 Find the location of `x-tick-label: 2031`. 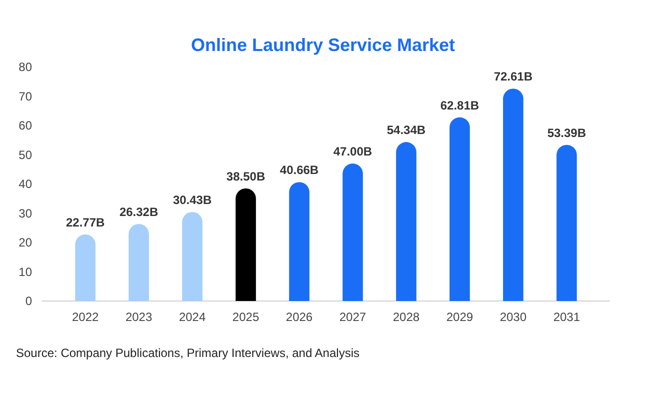

x-tick-label: 2031 is located at coordinates (566, 317).